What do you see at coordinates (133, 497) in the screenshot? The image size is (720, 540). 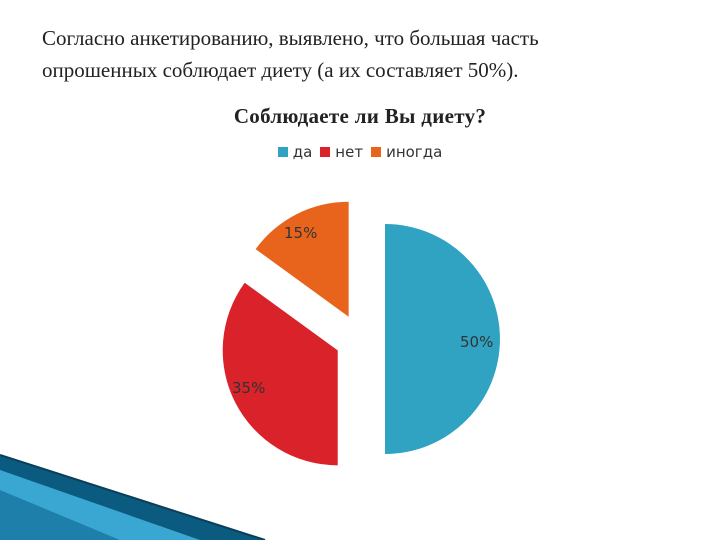 I see `decor-line` at bounding box center [133, 497].